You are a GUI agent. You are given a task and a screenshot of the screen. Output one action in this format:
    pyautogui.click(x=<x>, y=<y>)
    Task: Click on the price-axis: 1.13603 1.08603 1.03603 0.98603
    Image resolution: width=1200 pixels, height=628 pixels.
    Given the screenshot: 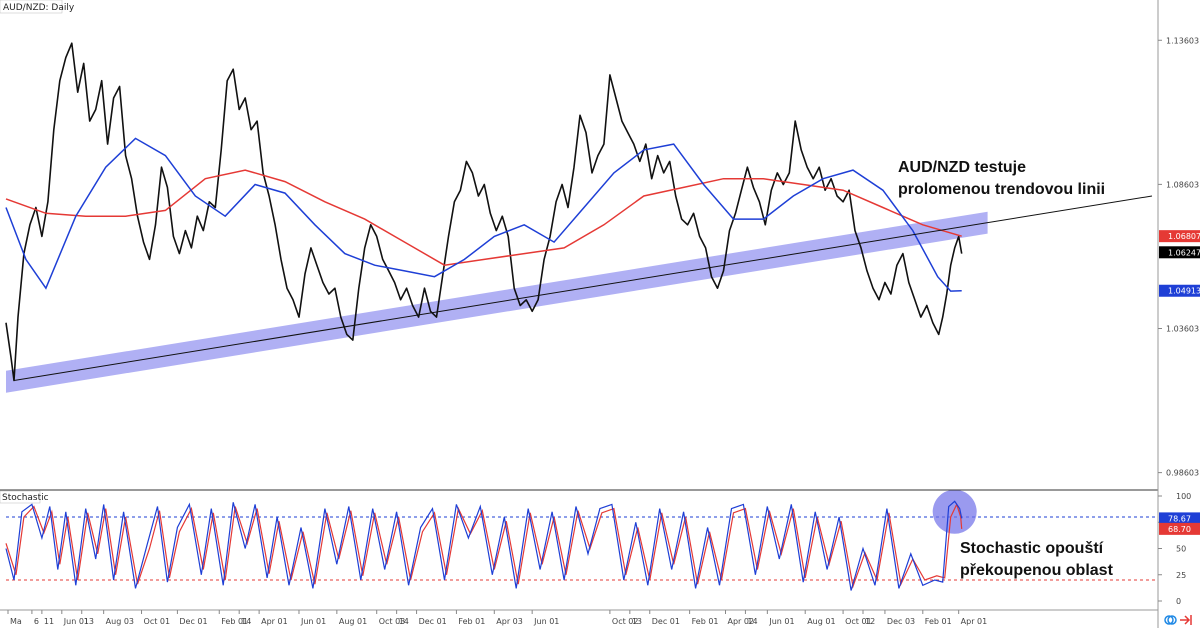 What is the action you would take?
    pyautogui.click(x=1178, y=257)
    